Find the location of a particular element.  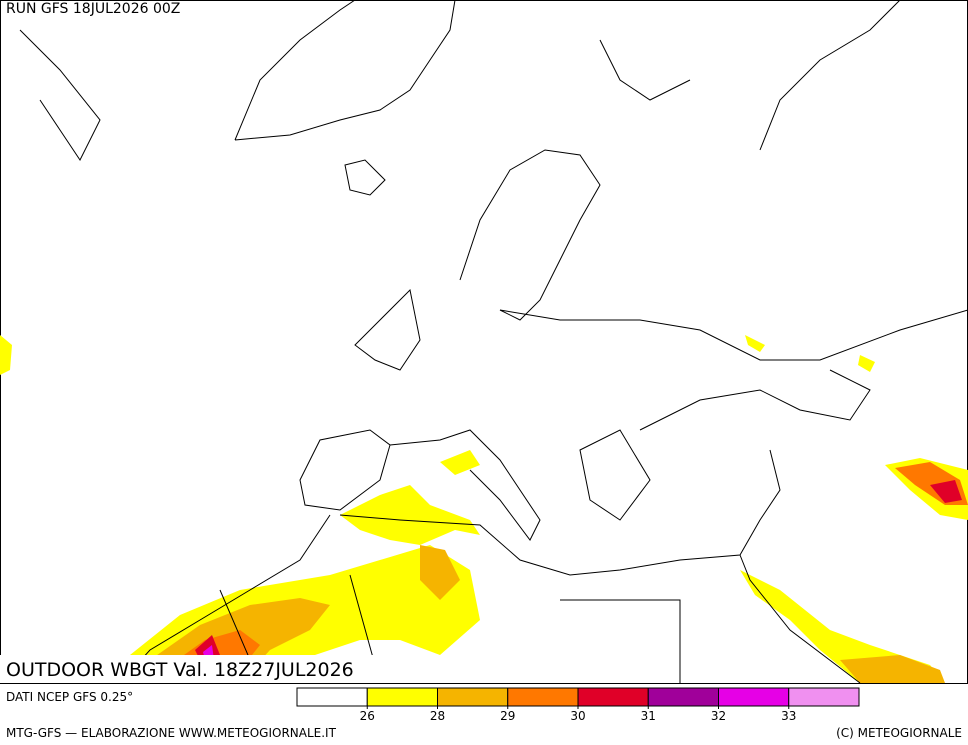

run-label: RUN GFS 18JUL2026 00Z is located at coordinates (93, 9).